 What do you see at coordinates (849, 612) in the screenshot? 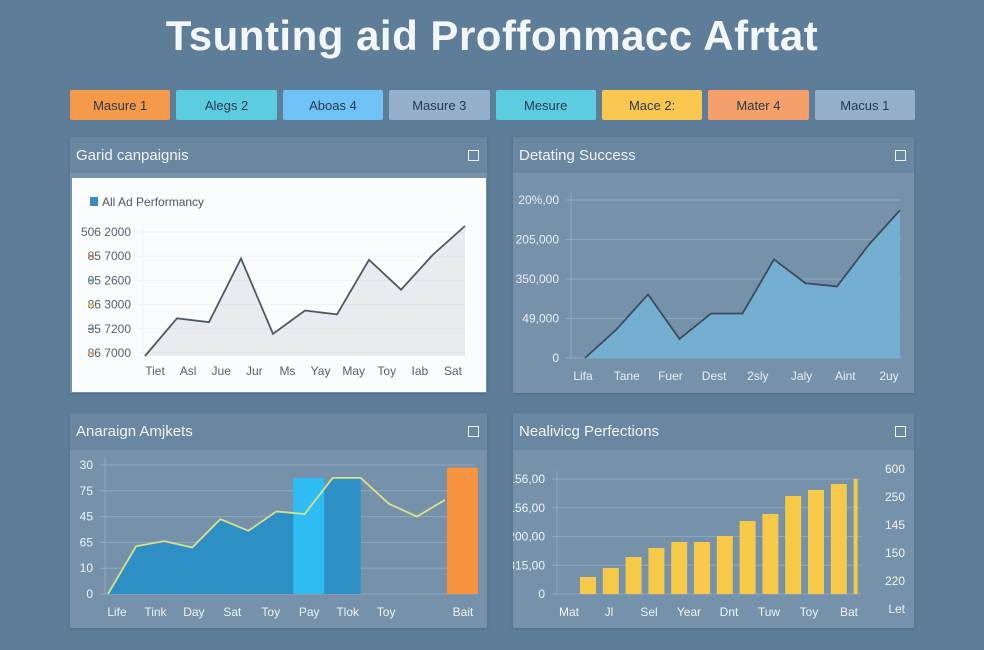
I see `x-tick-label: Bat` at bounding box center [849, 612].